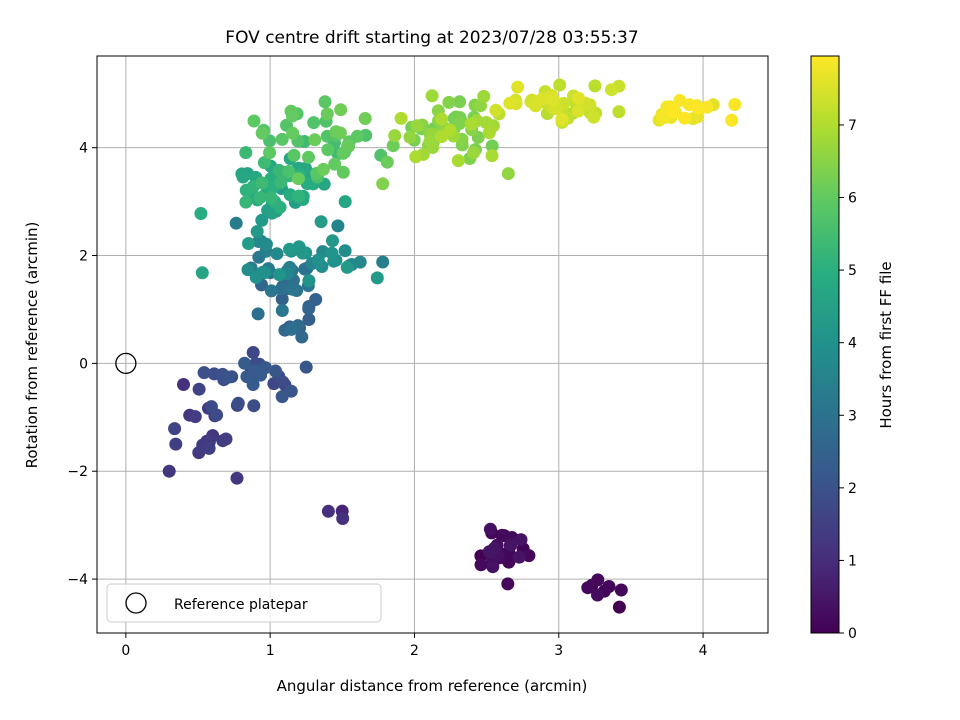 The width and height of the screenshot is (960, 720). Describe the element at coordinates (852, 416) in the screenshot. I see `colorbar-tick-label: 3` at that location.